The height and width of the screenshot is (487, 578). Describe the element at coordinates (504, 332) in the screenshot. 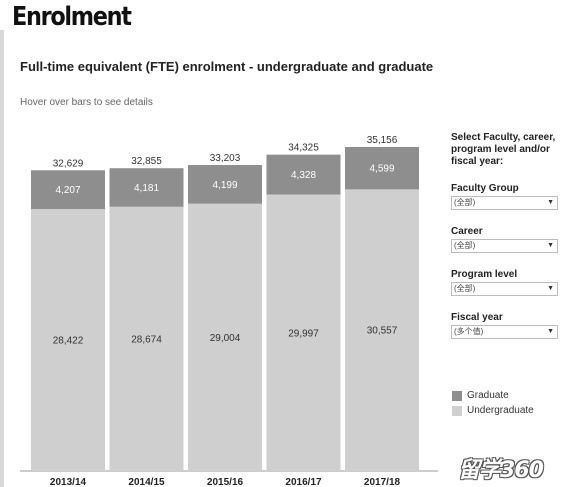

I see `fiscal-year-select: (多个值) ▼` at that location.